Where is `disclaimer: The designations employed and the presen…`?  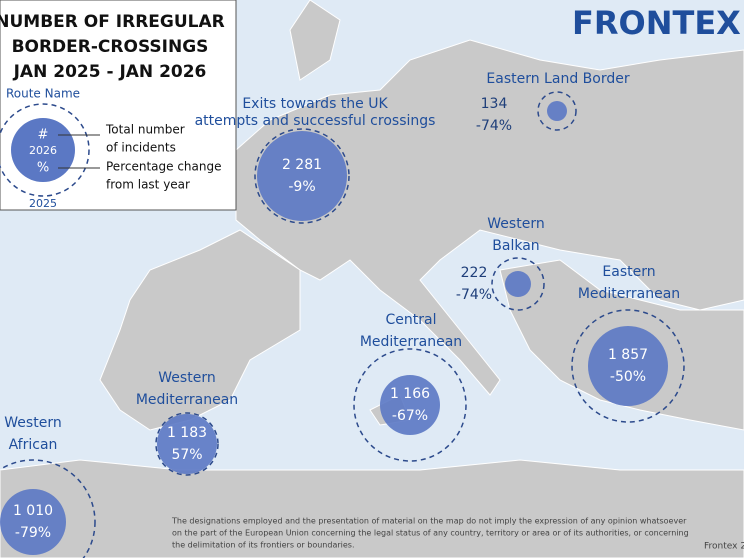 disclaimer: The designations employed and the presen… is located at coordinates (429, 521).